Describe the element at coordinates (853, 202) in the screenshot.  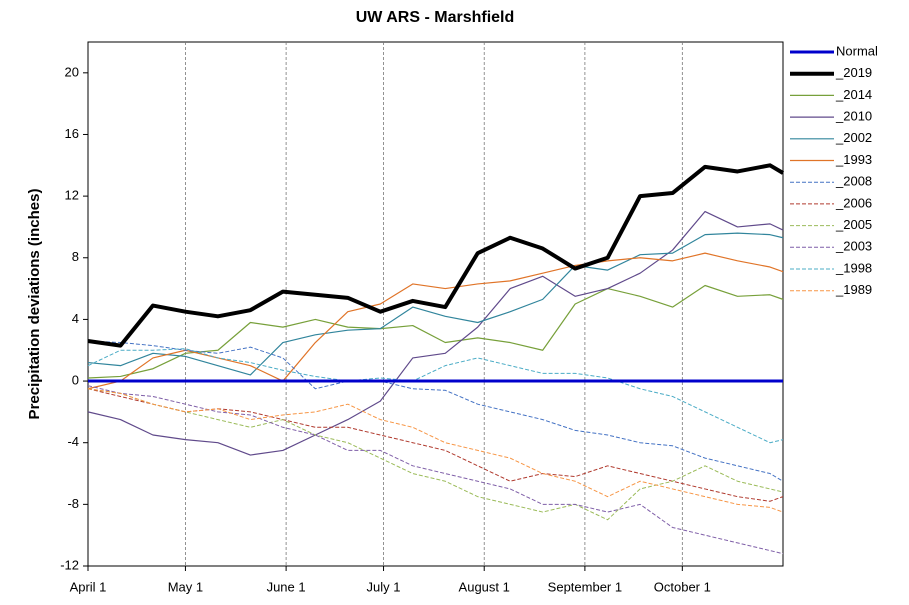
I see `legend-label: _2006` at that location.